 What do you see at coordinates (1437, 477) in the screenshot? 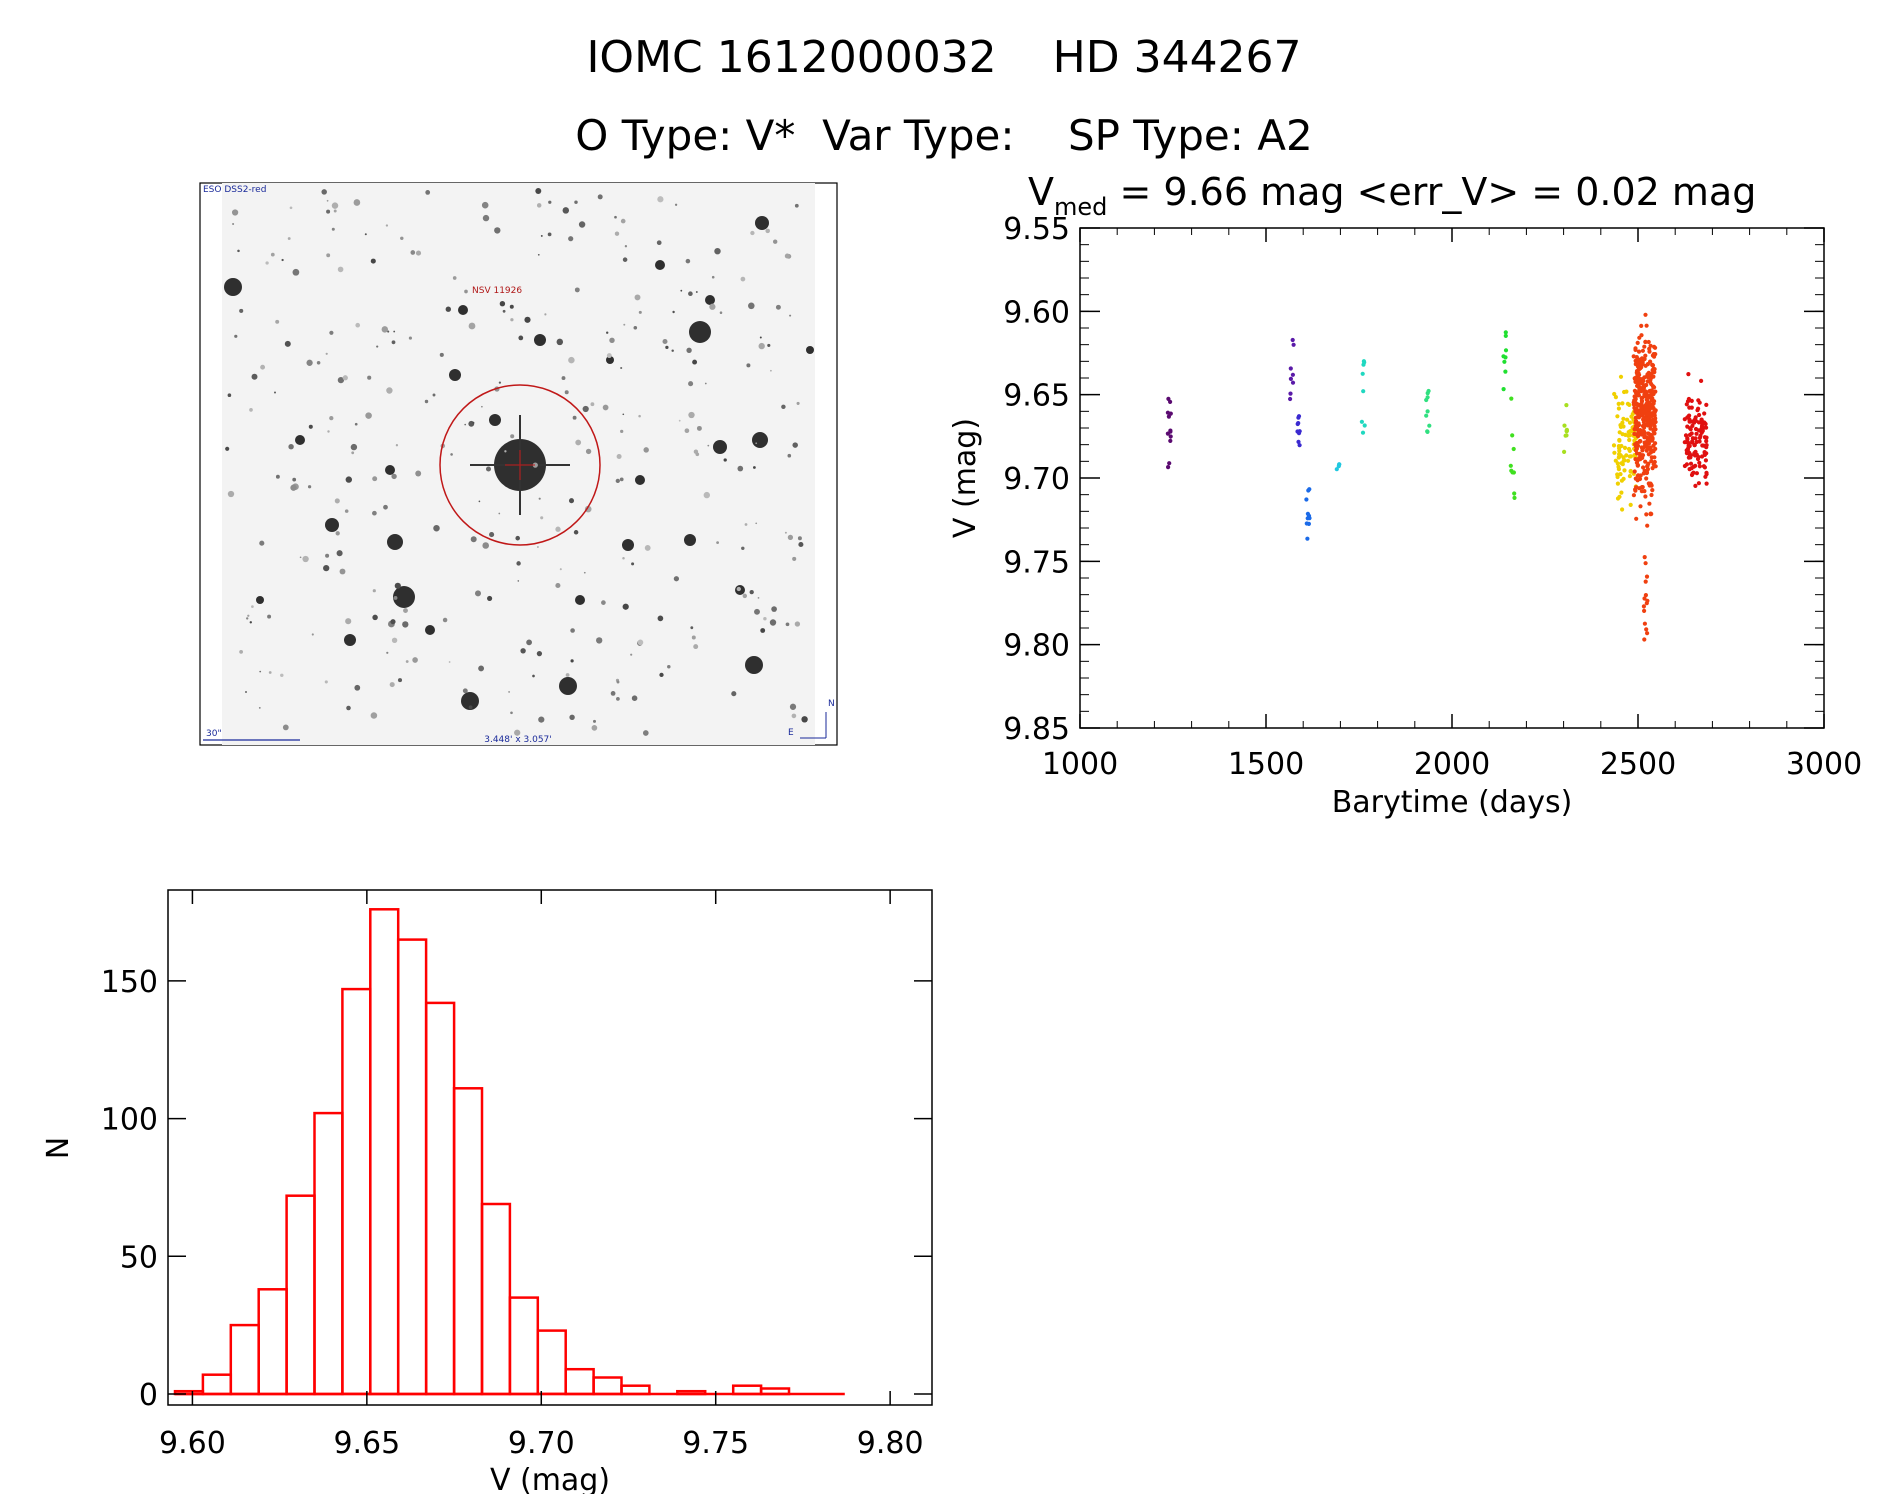
I see `light-curve-points` at bounding box center [1437, 477].